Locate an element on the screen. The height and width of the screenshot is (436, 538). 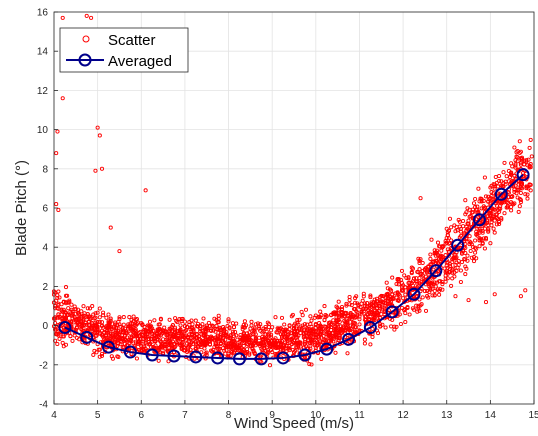
x-tick-label: 14 is located at coordinates (491, 415).